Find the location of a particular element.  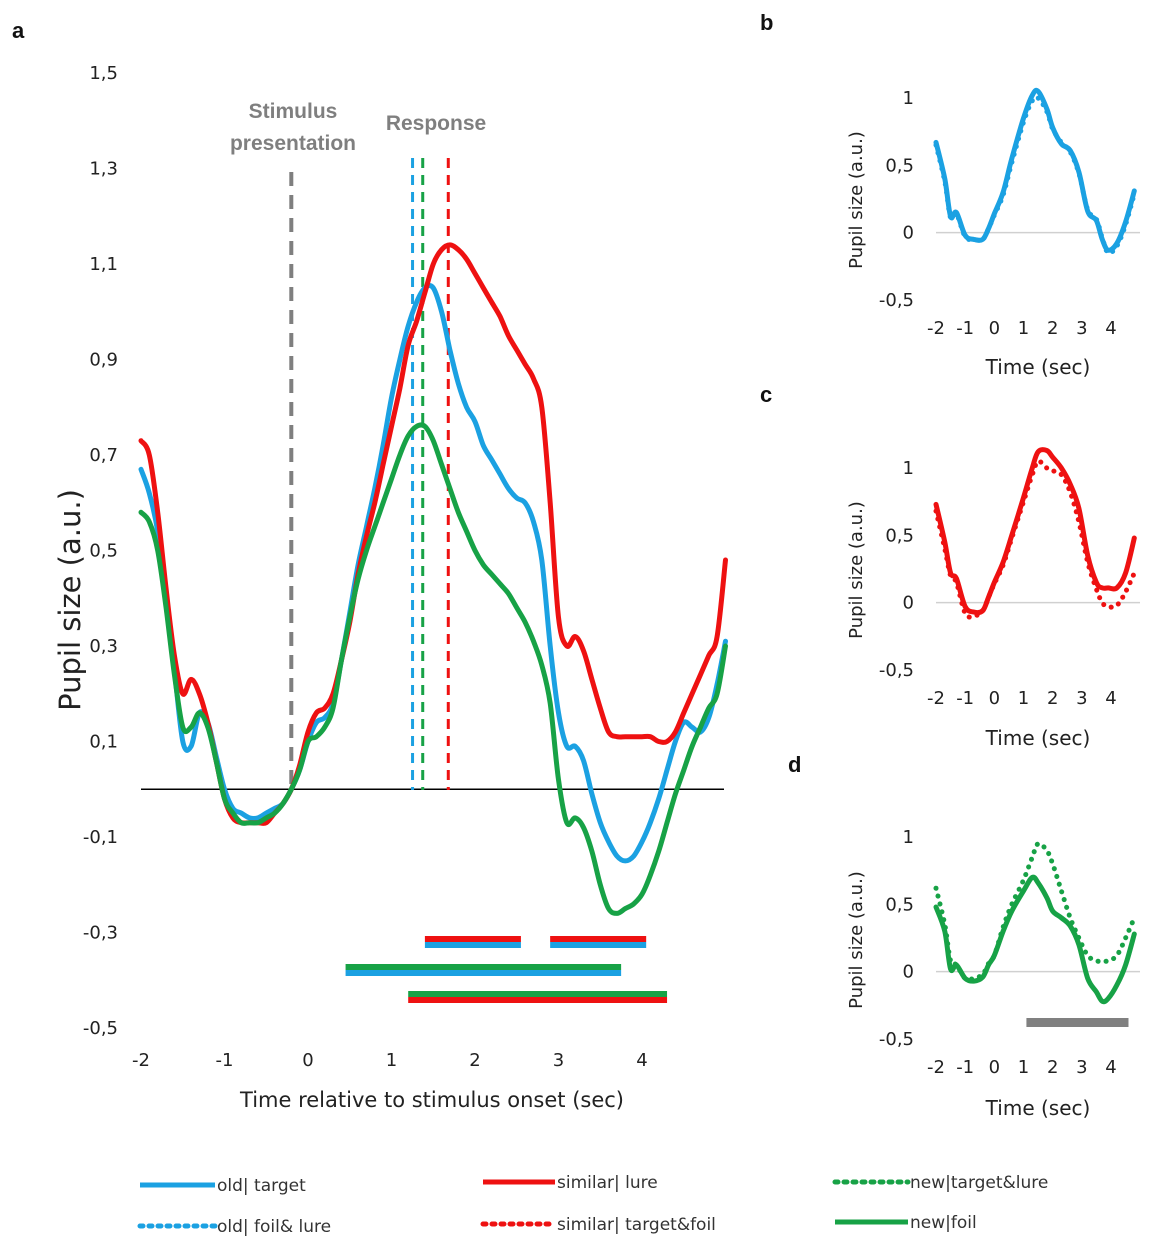

panel-a-xtick-label: 2 is located at coordinates (474, 1060).